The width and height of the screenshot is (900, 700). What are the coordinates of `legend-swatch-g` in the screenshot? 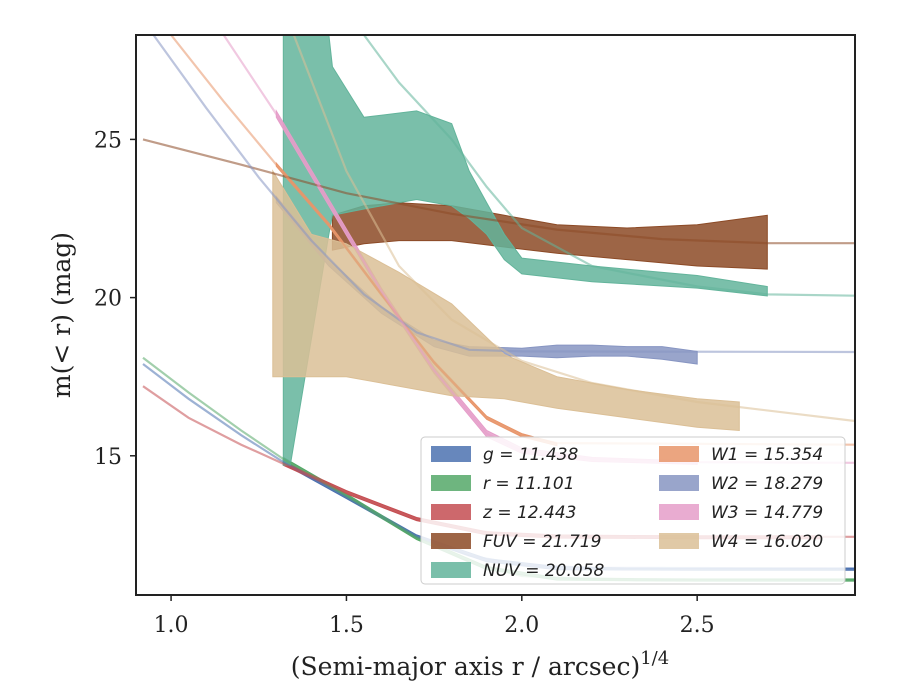 It's located at (451, 454).